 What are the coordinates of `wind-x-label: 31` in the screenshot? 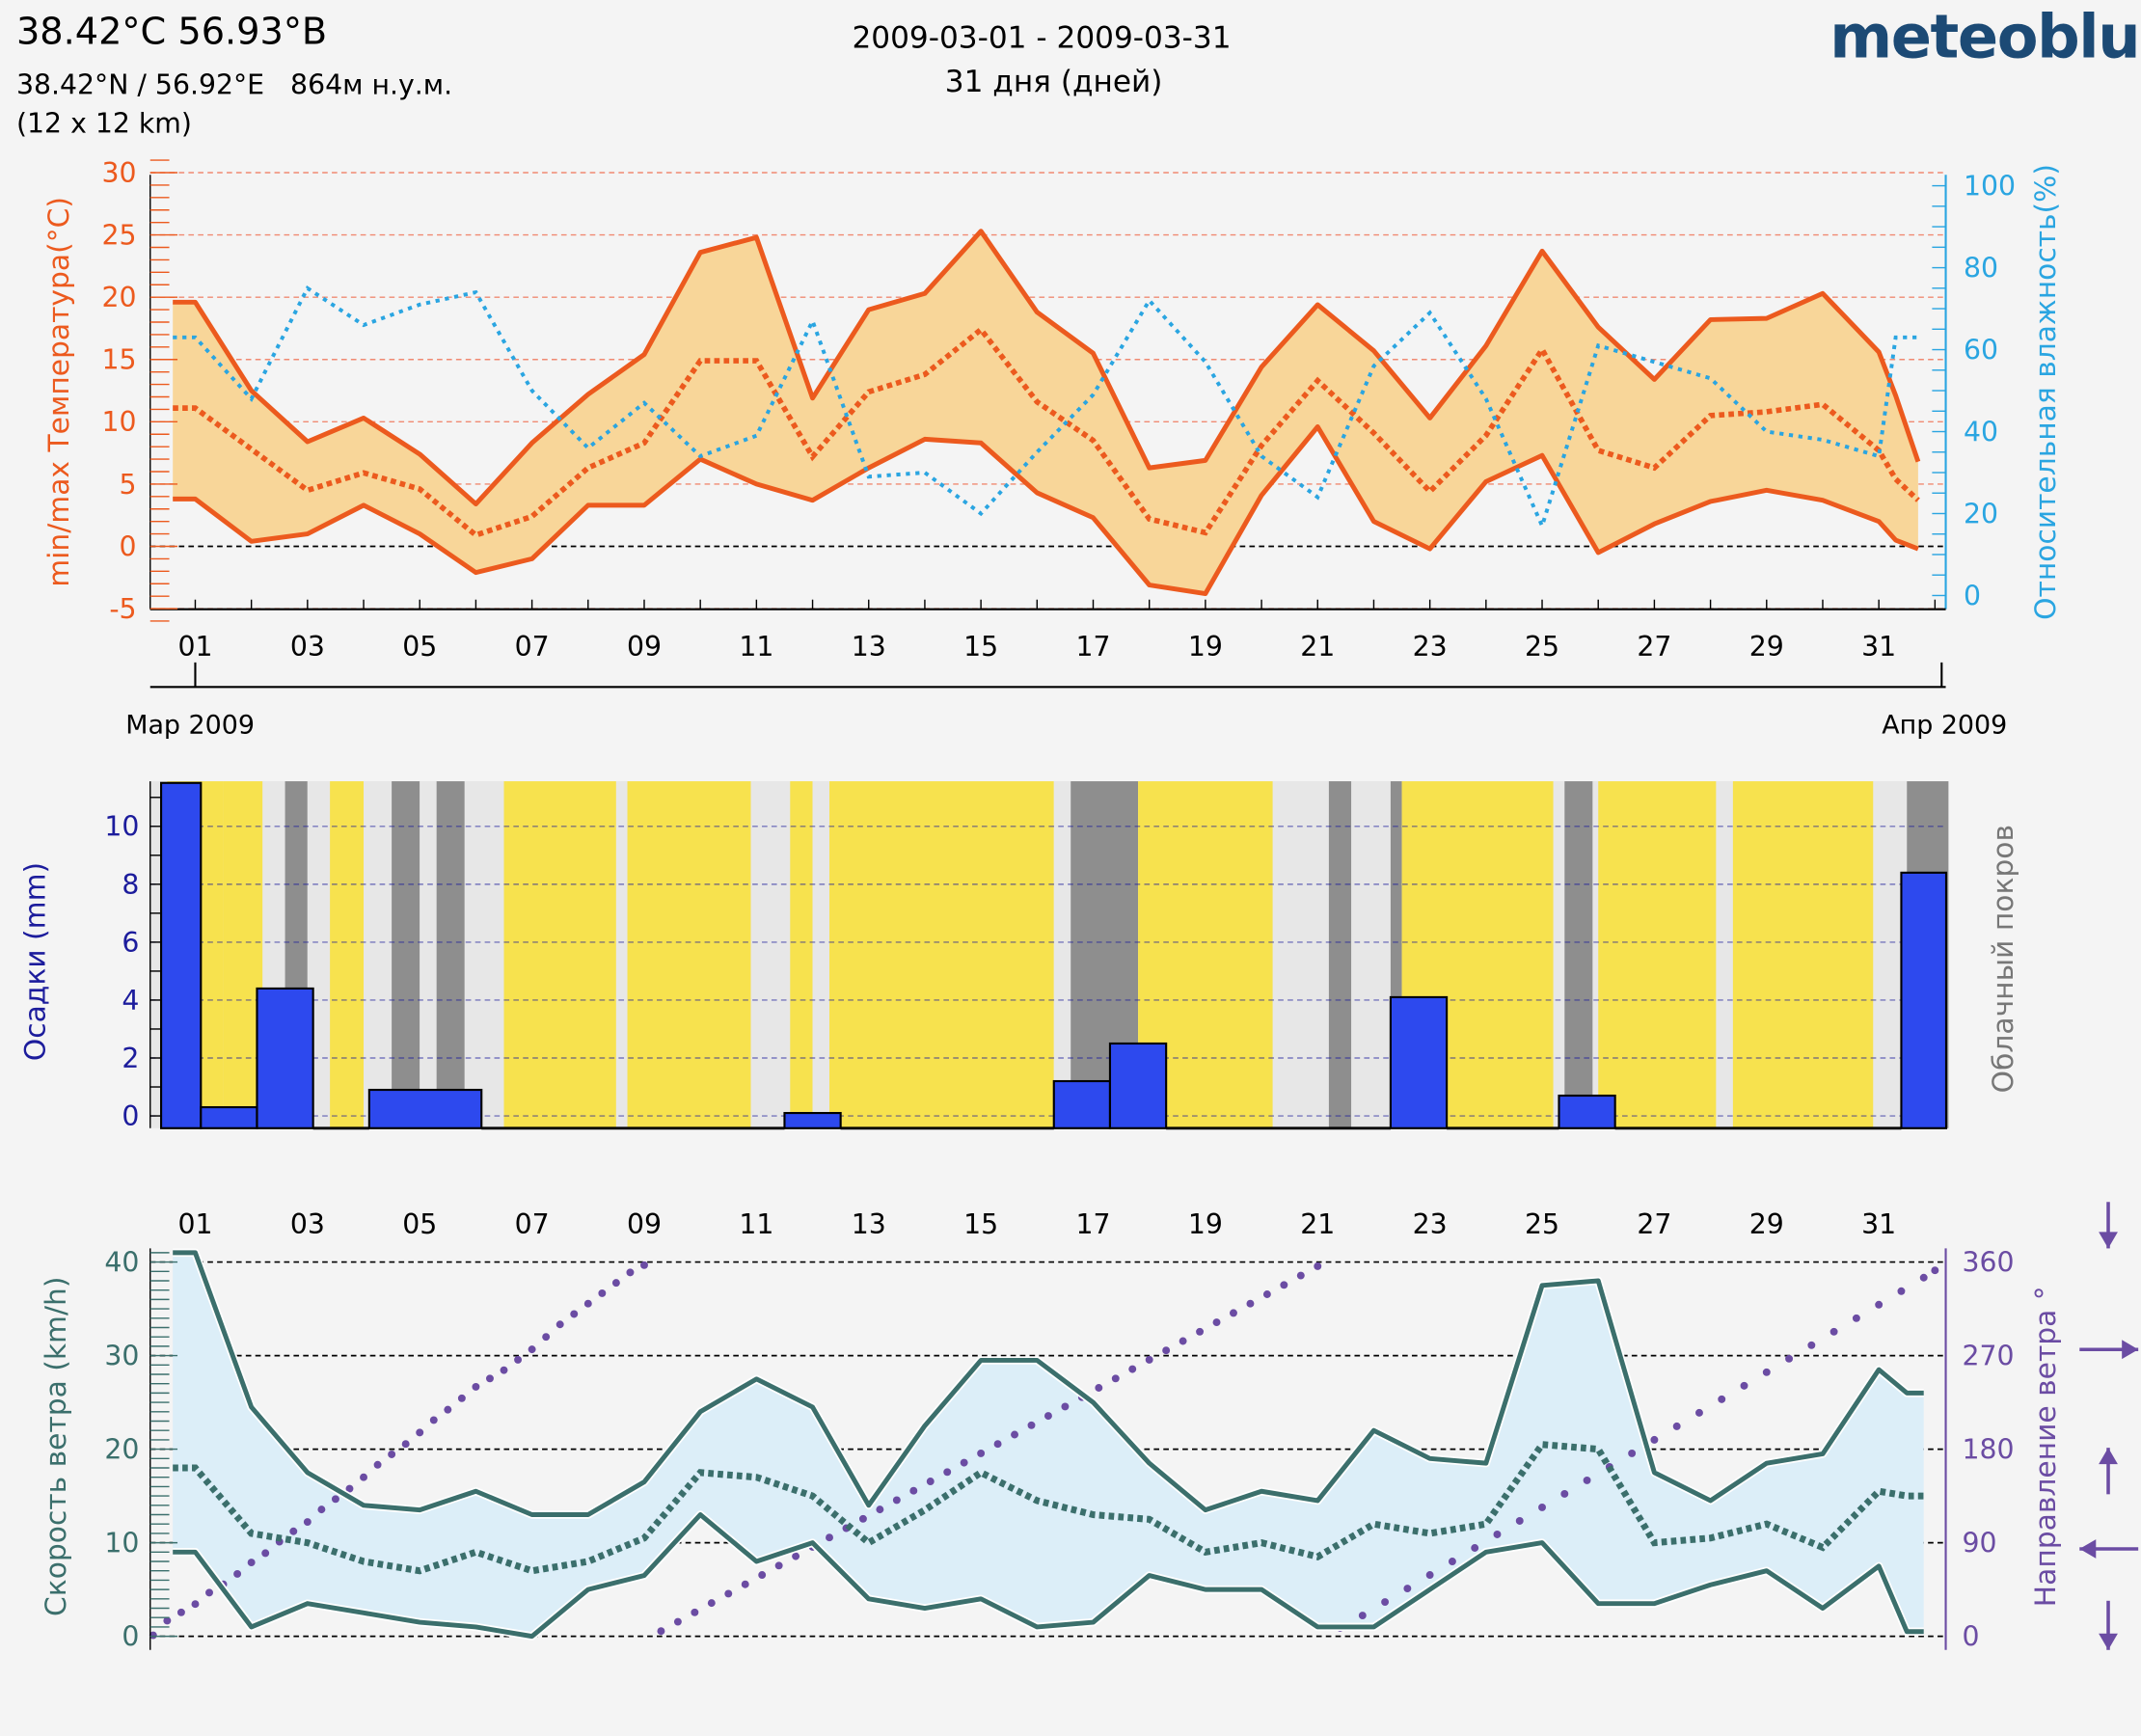 It's located at (1879, 1224).